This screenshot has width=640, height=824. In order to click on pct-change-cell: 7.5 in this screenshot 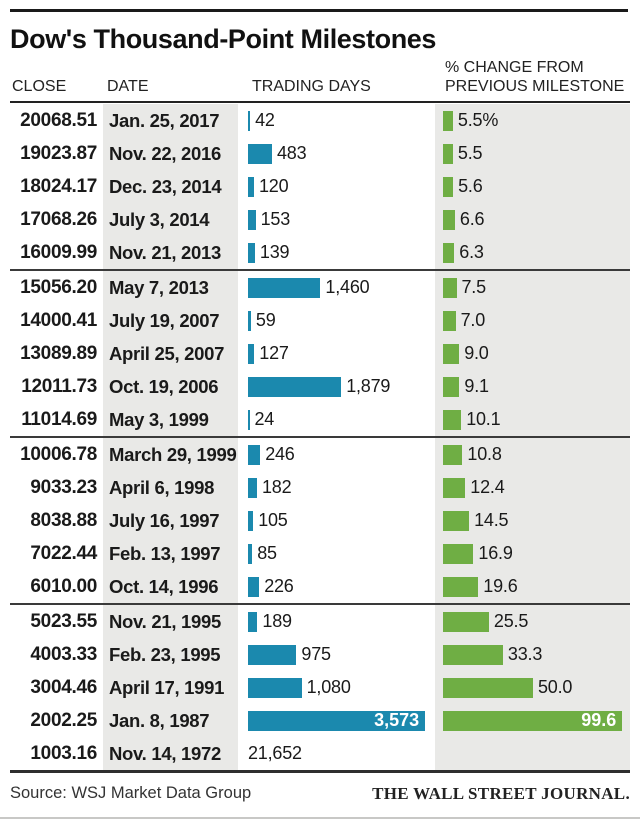, I will do `click(532, 287)`.